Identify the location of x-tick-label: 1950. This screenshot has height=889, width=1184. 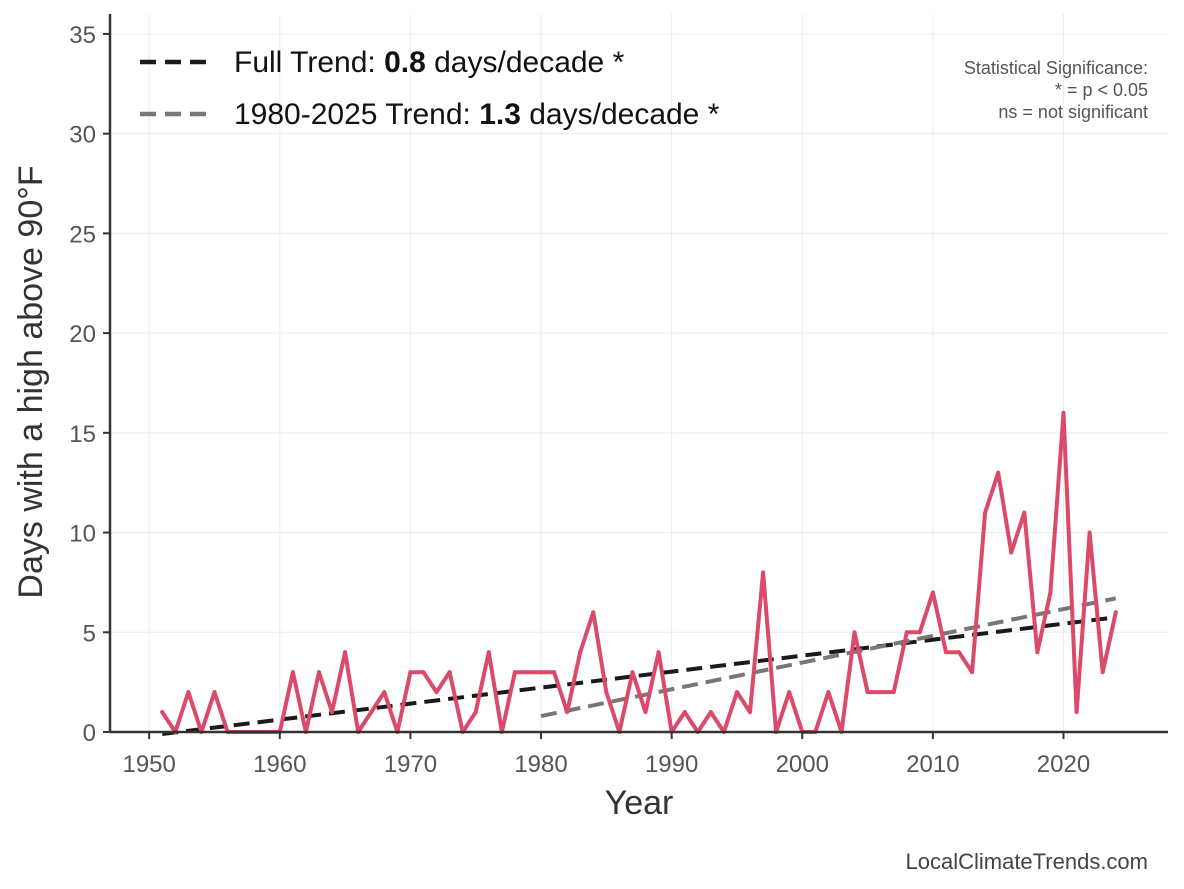
(148, 764).